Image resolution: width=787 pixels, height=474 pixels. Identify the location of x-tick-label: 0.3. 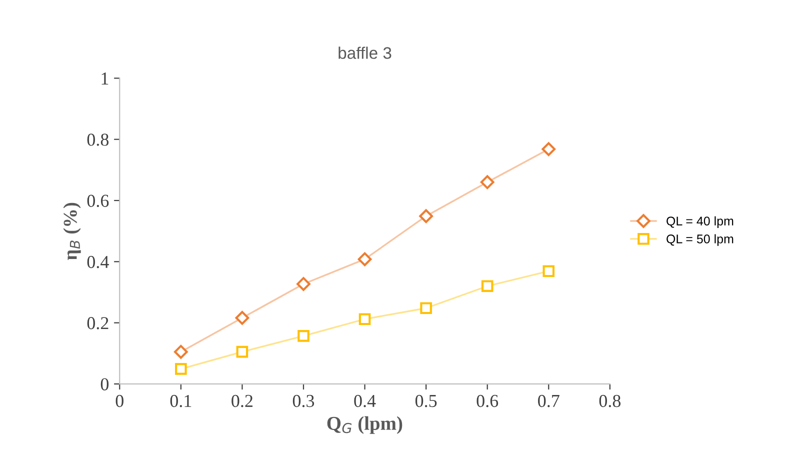
(303, 401).